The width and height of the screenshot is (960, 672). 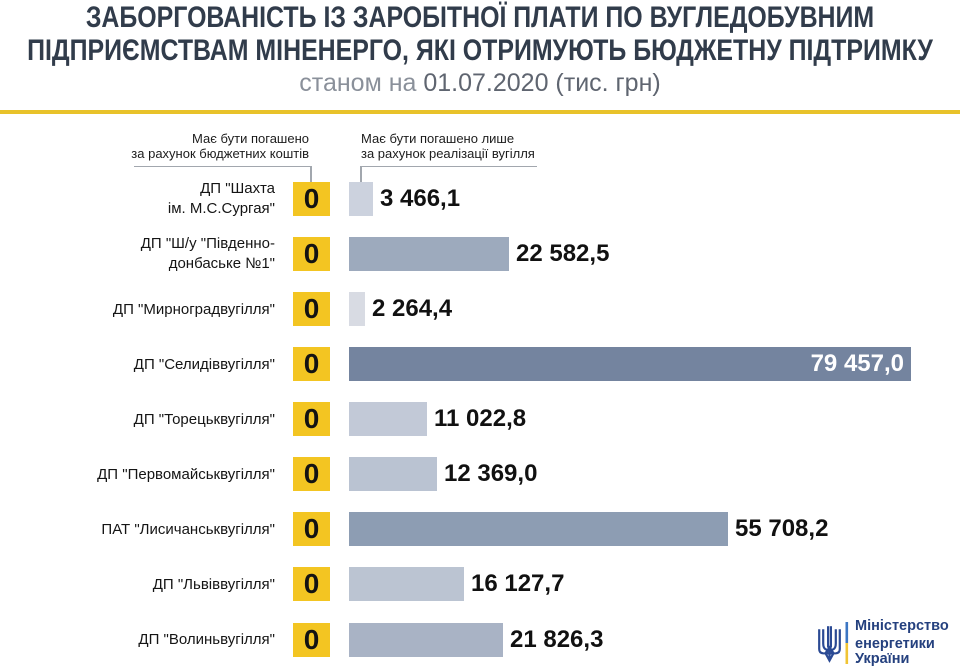 I want to click on svg-text: Міністерство, so click(x=902, y=626).